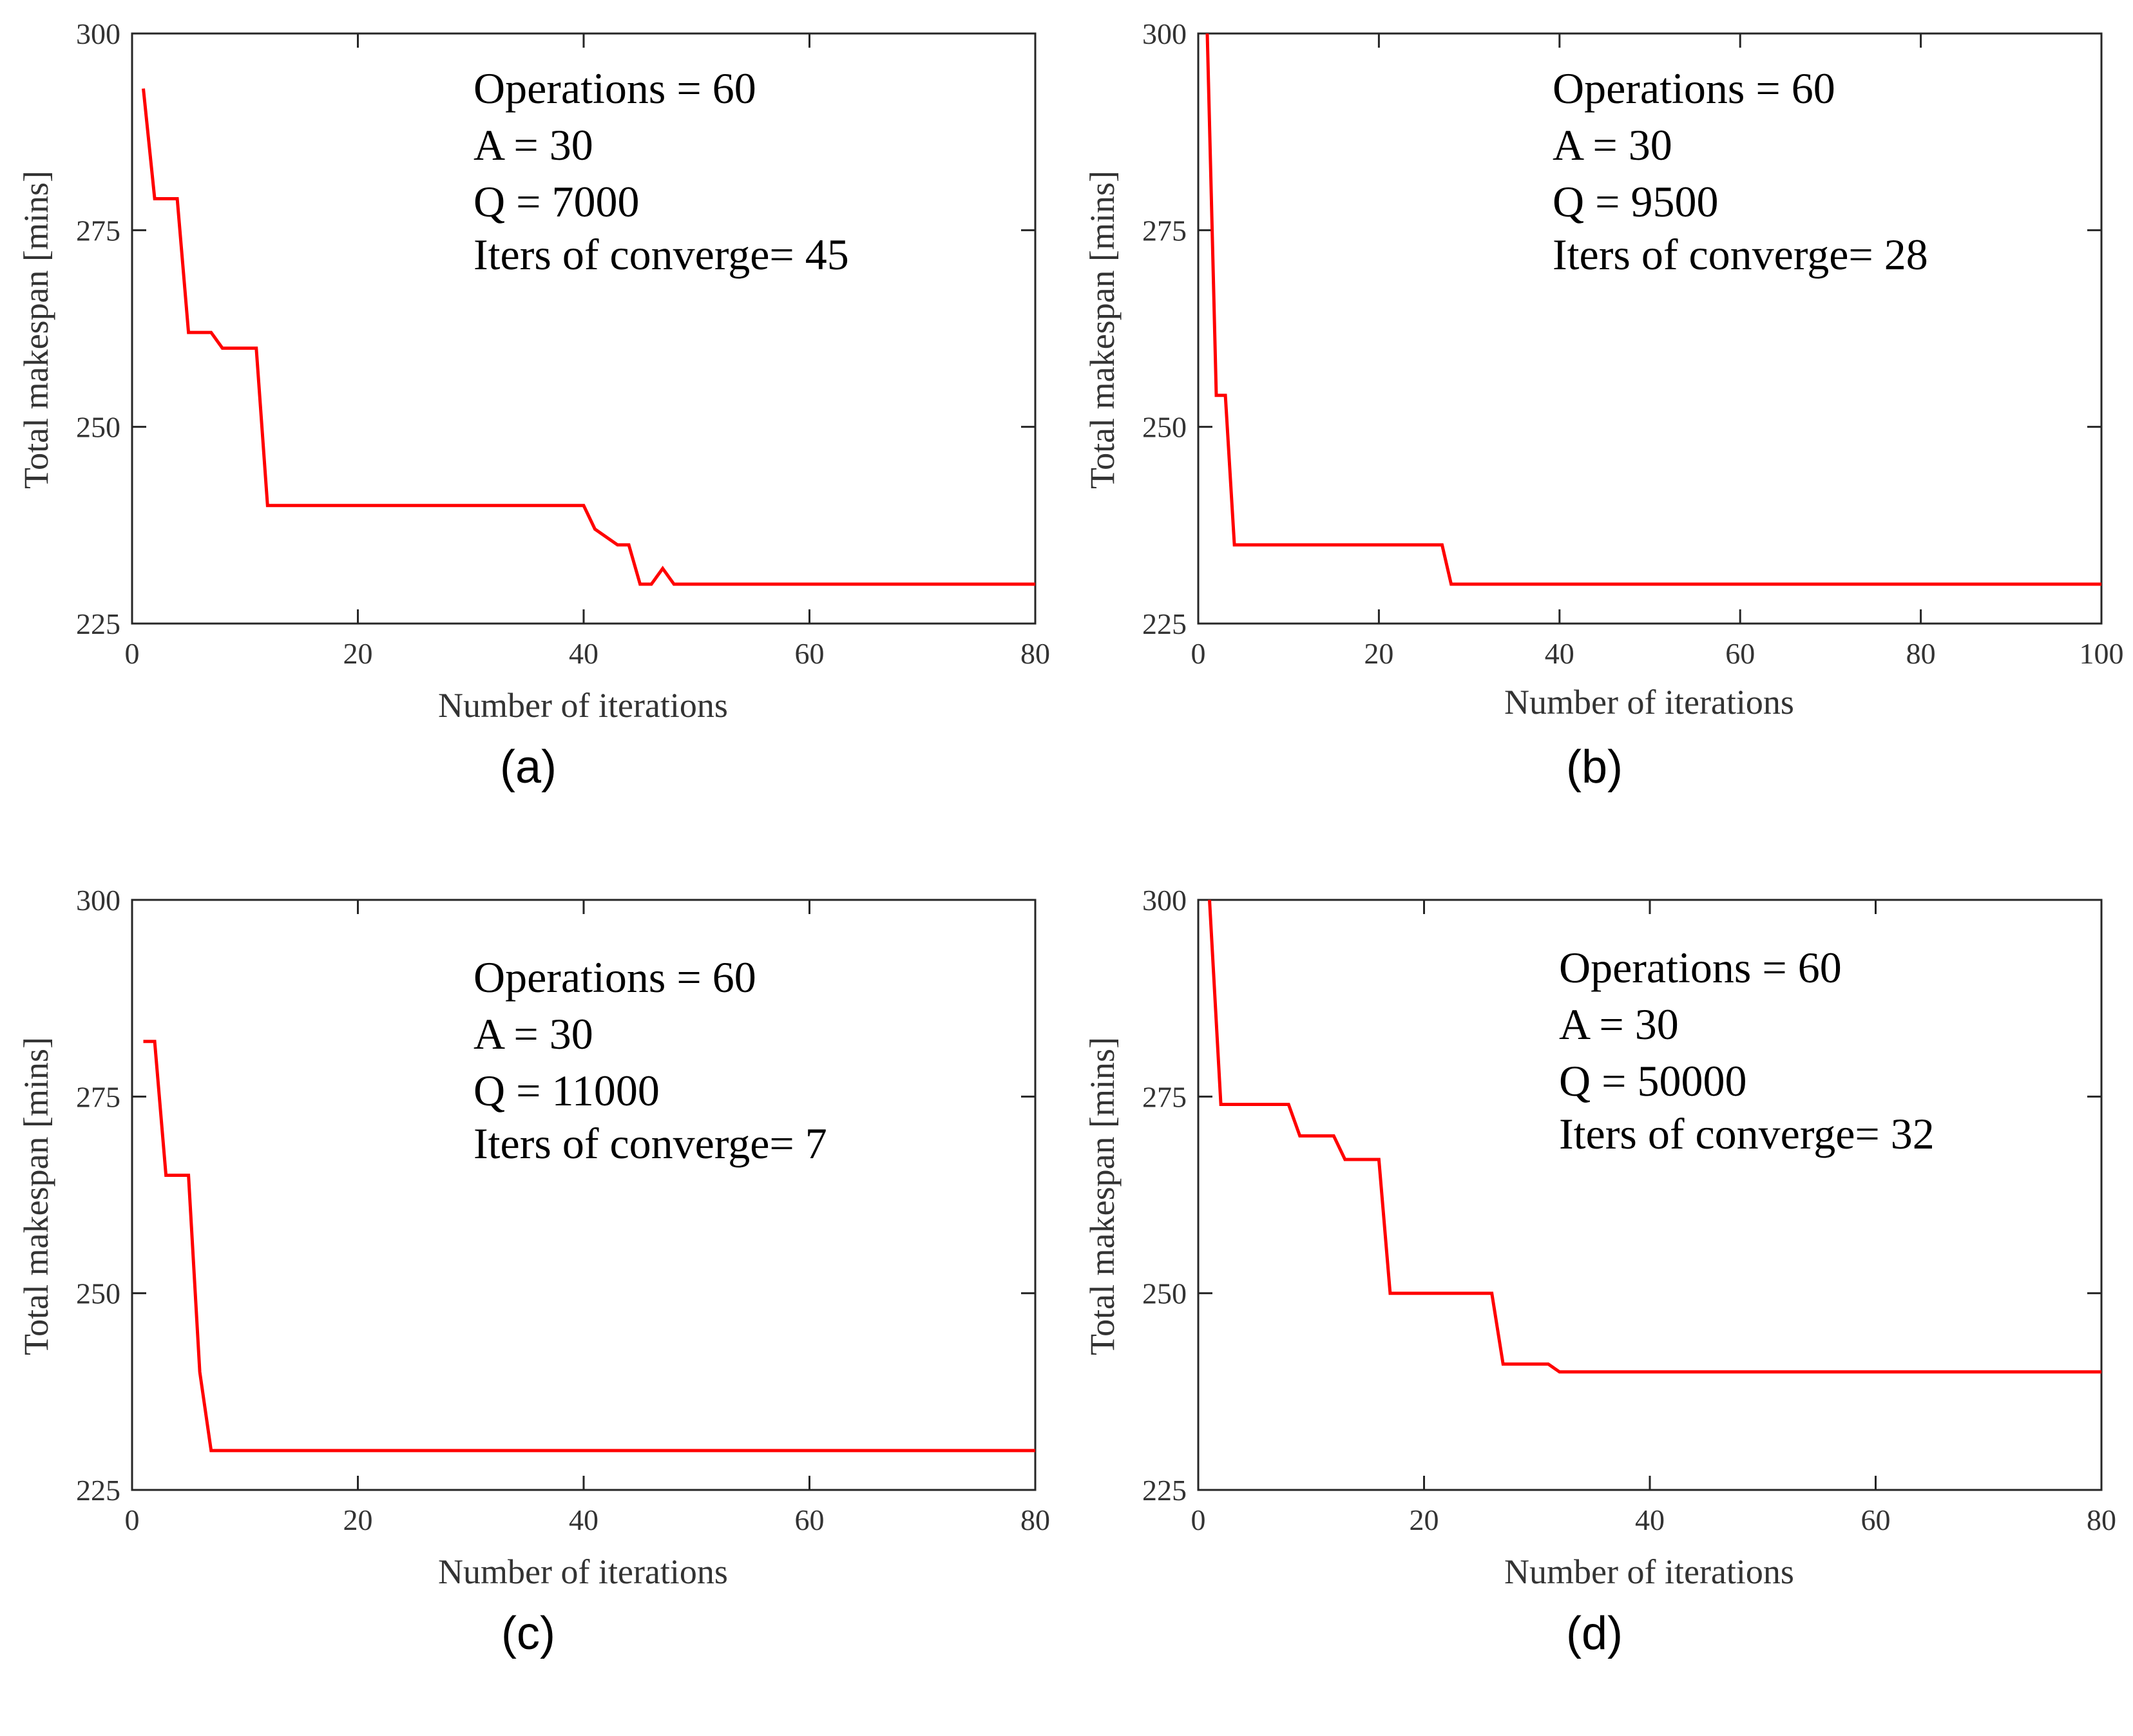  What do you see at coordinates (528, 767) in the screenshot?
I see `panel-caption: (a)` at bounding box center [528, 767].